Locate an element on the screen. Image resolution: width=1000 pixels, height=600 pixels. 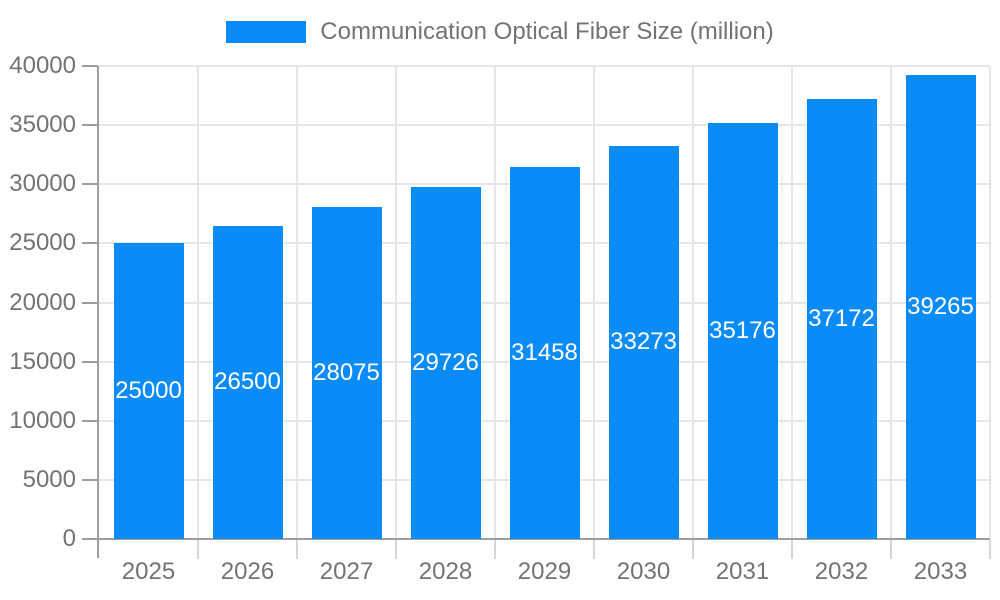
bar-2026: 26500 is located at coordinates (247, 382).